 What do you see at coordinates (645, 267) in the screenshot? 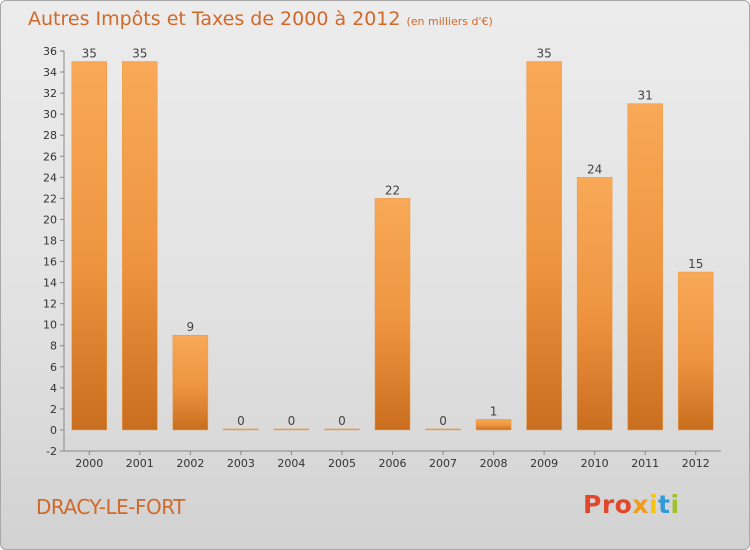
I see `bar-2011` at bounding box center [645, 267].